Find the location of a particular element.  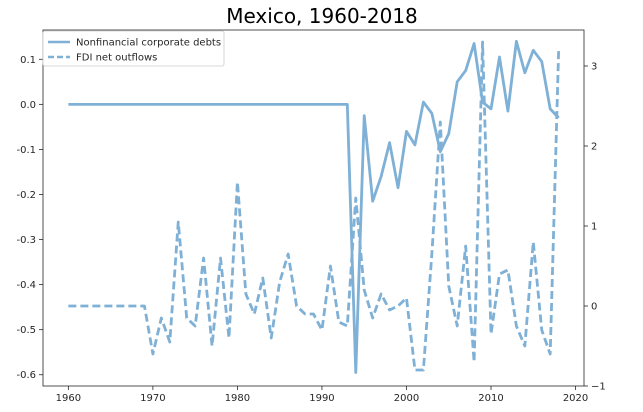

x-tick-label: 2000 is located at coordinates (406, 398).